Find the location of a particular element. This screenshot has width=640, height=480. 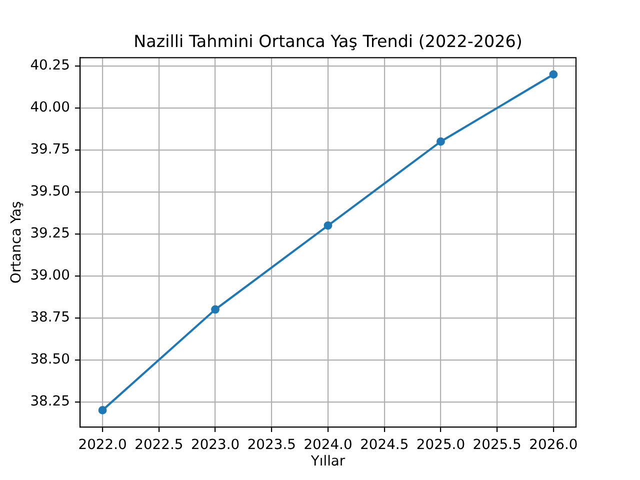

chart-title: Nazilli Tahmini Ortanca Yaş Trendi (2022-2026) is located at coordinates (328, 41).